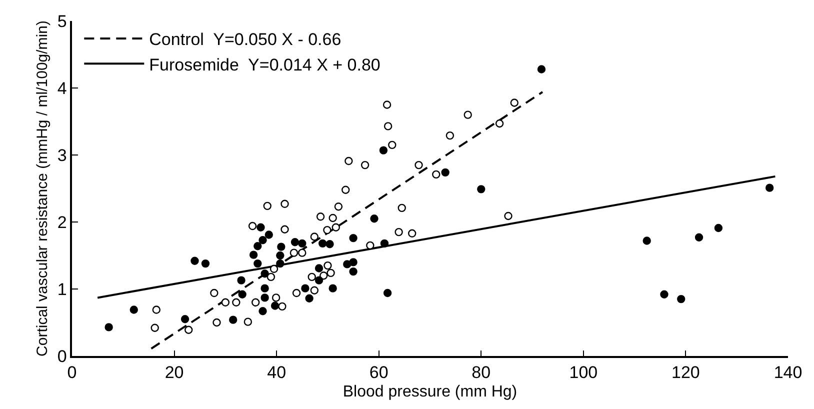 This screenshot has height=409, width=814. What do you see at coordinates (264, 64) in the screenshot?
I see `legend-label: Furosemide Y=0.014 X + 0.80` at bounding box center [264, 64].